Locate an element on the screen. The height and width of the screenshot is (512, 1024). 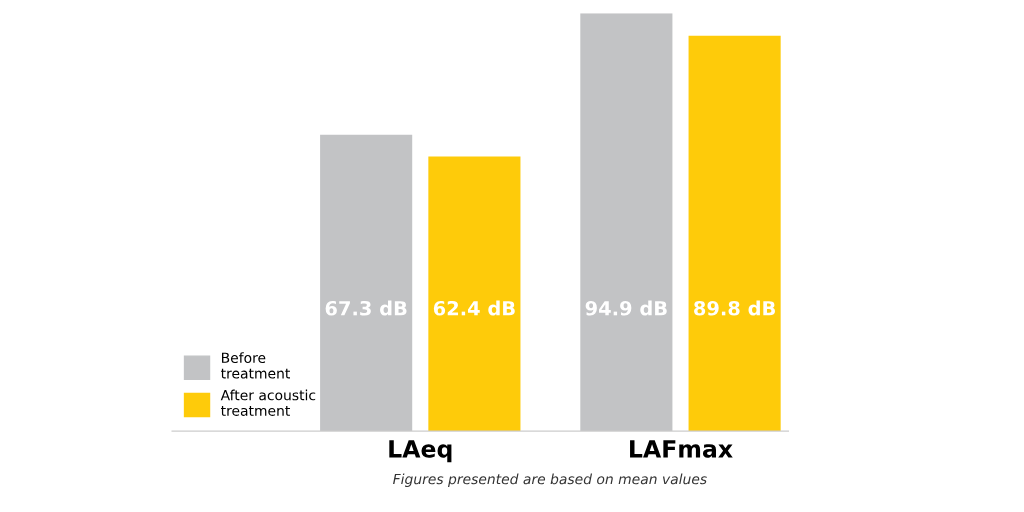
legend-label: Before treatment is located at coordinates (255, 365).